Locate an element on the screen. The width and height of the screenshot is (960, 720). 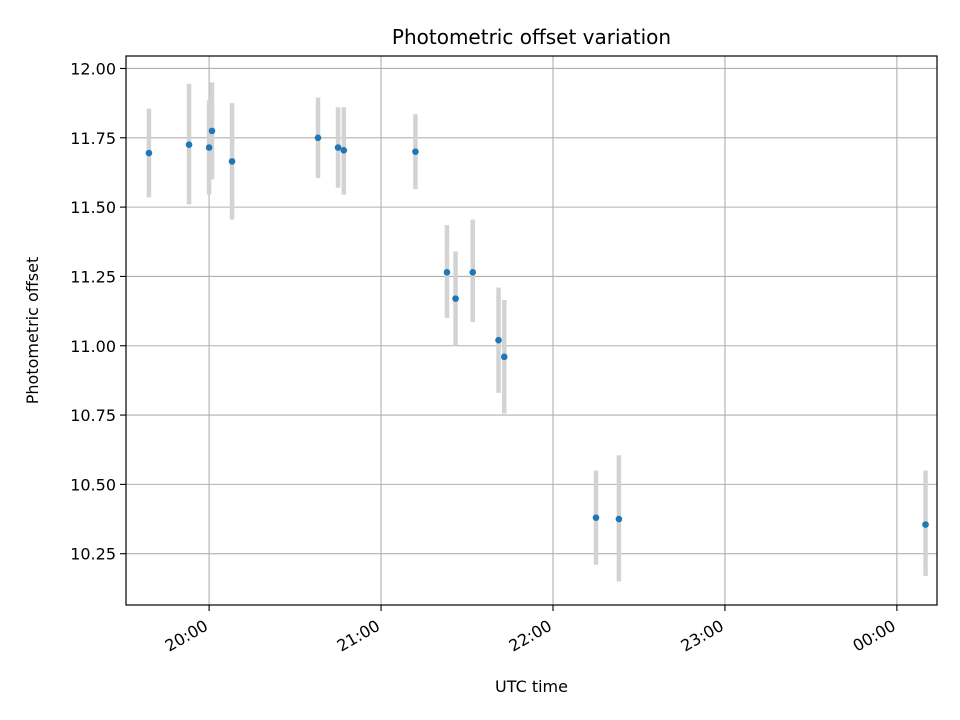
y-axis-ticks: 10.25 10.50 10.75 11.00 11.25 11.50 11.75 12.00 is located at coordinates (98, 311).